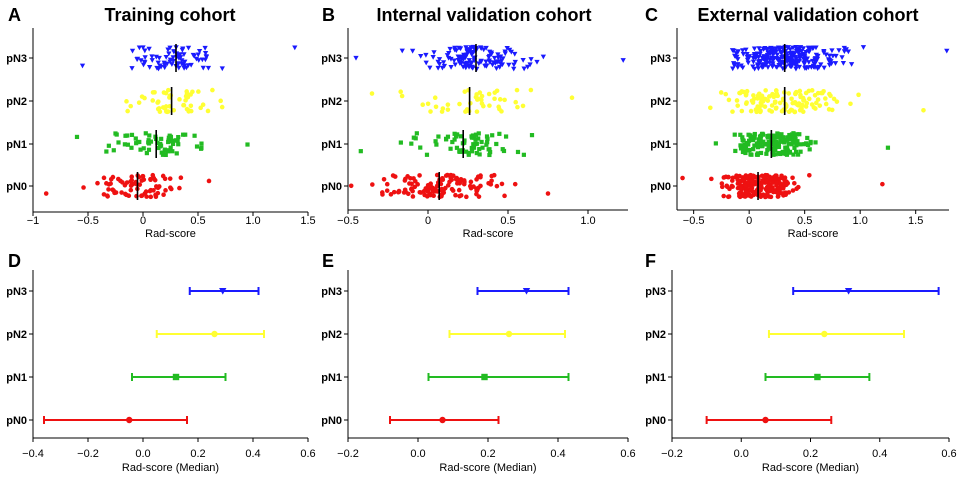 This screenshot has width=957, height=478. Describe the element at coordinates (14, 15) in the screenshot. I see `panel-label: A` at that location.